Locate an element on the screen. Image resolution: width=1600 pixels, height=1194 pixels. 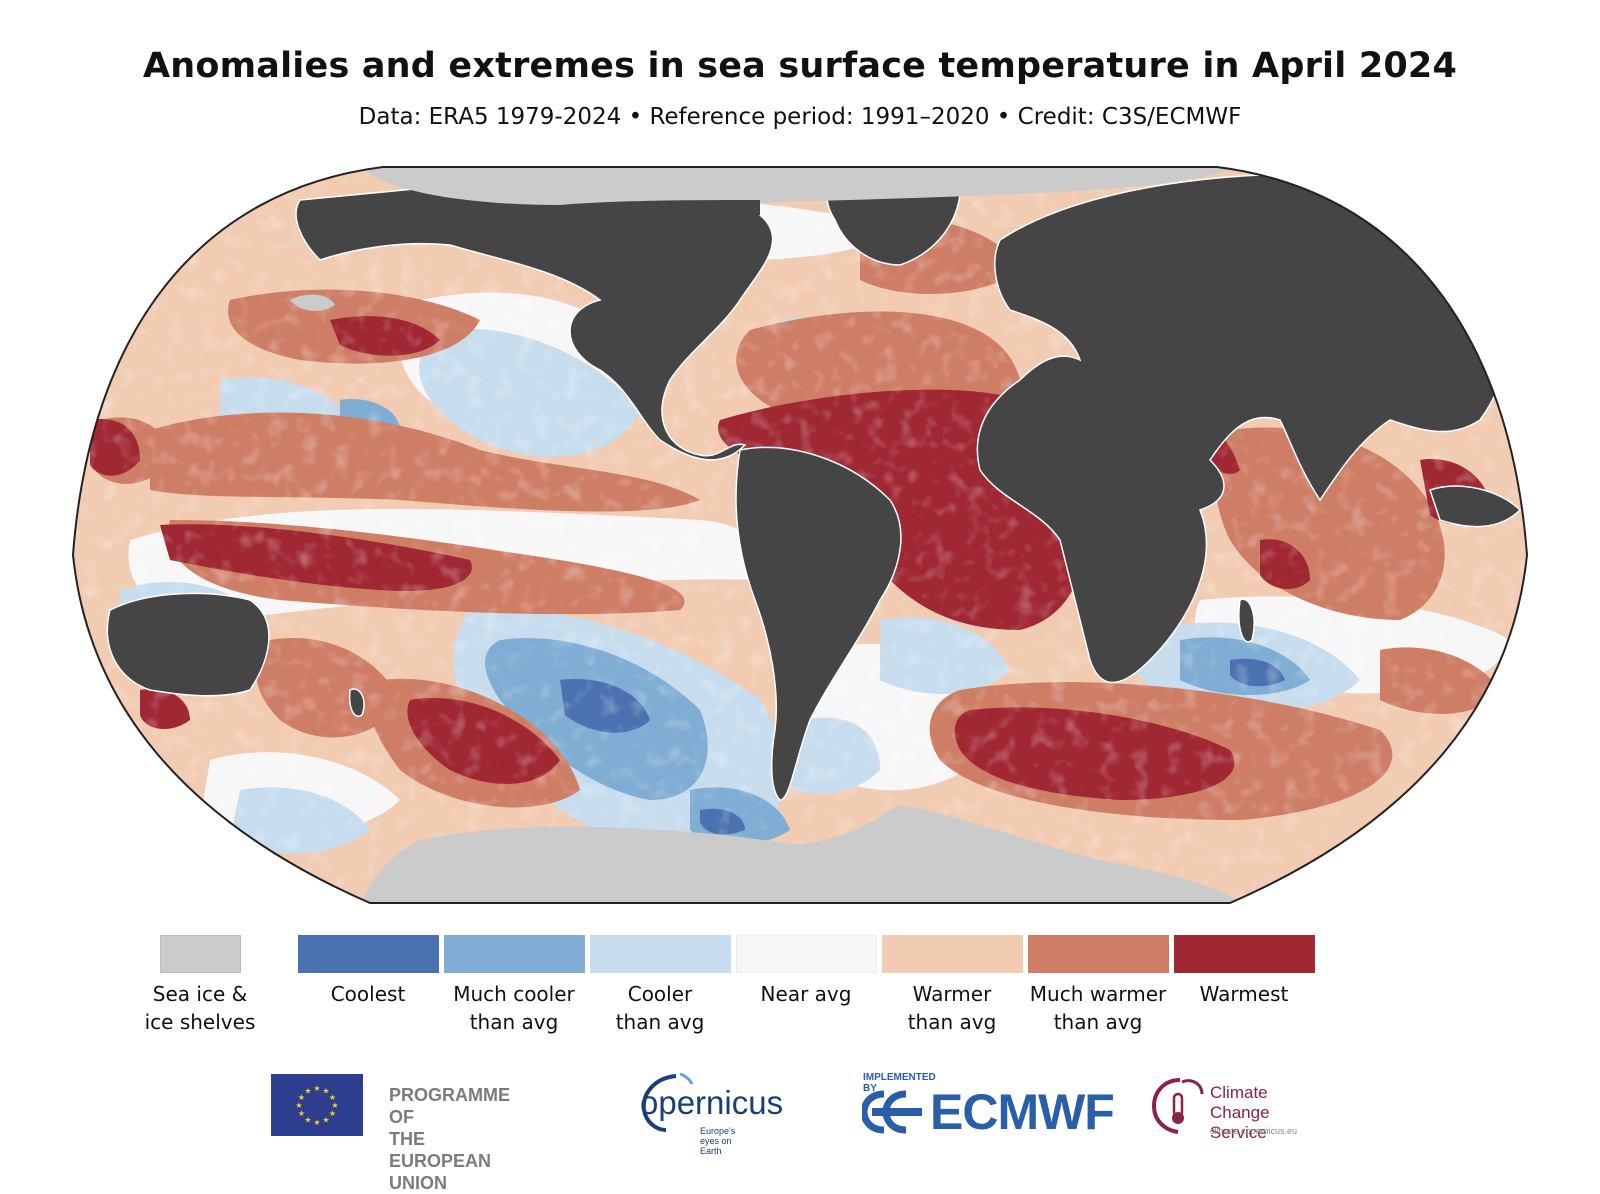
legend-swatch-near-avg is located at coordinates (806, 954).